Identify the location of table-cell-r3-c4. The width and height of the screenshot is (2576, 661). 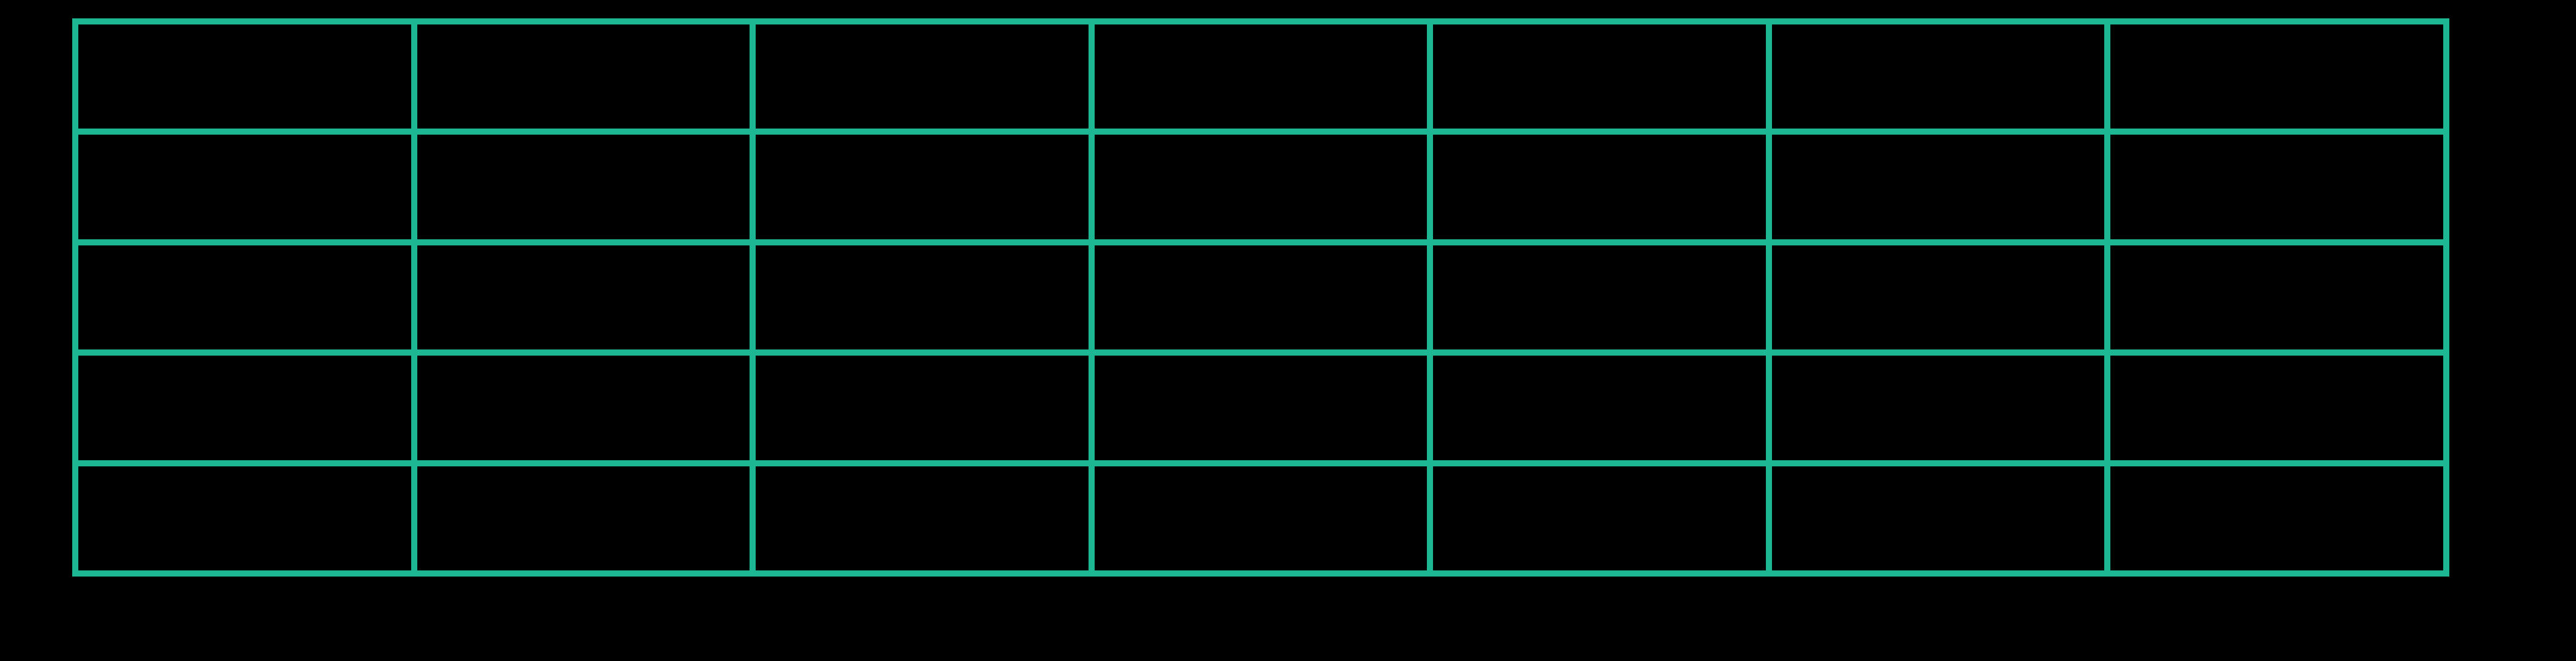
(1261, 297).